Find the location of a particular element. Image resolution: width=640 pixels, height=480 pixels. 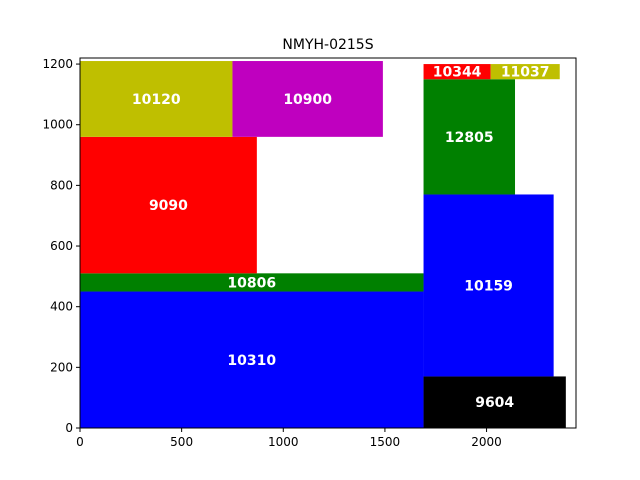

rect-label-10159: 10159 is located at coordinates (488, 286).